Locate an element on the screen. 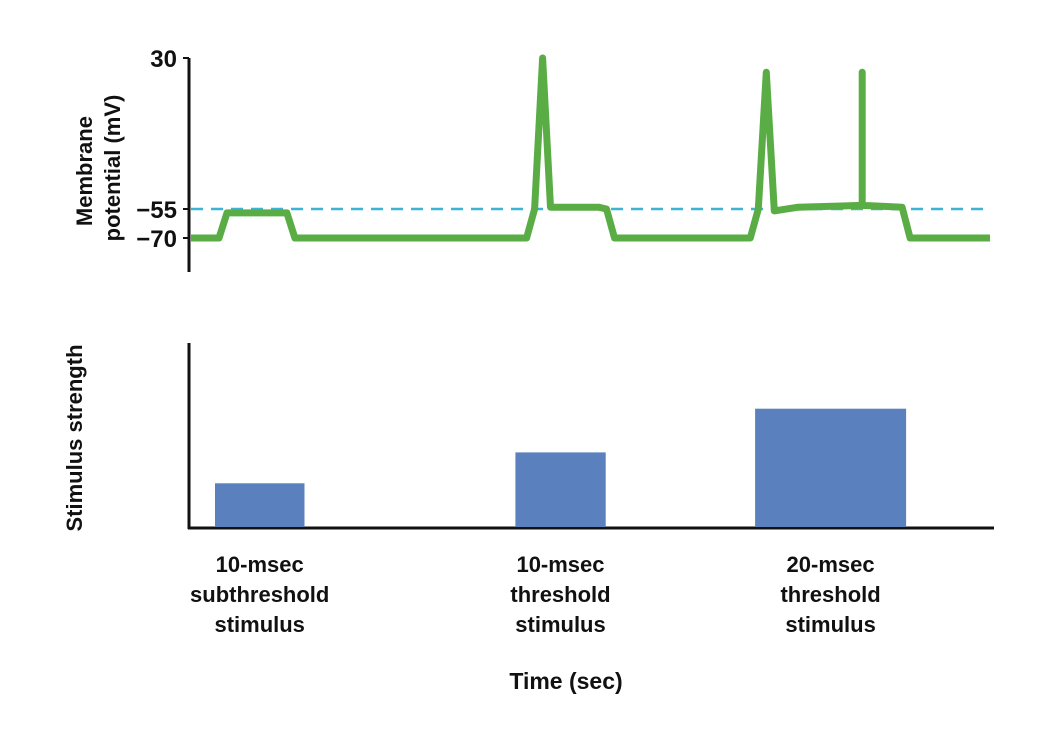 The image size is (1062, 738). stimulus-label-line: subthreshold is located at coordinates (259, 594).